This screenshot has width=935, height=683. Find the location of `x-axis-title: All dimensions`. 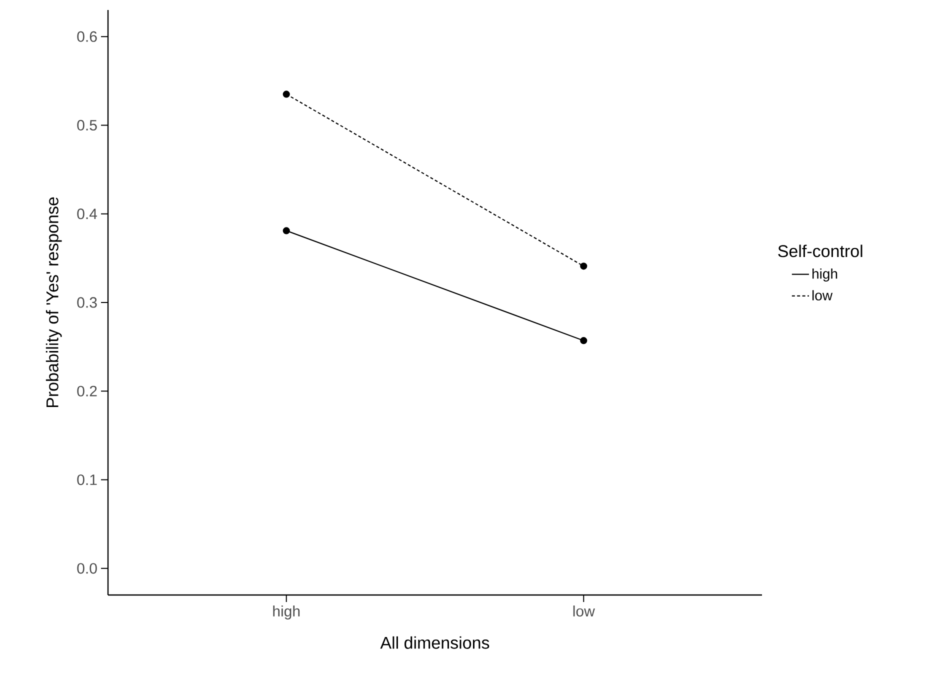

x-axis-title: All dimensions is located at coordinates (435, 642).